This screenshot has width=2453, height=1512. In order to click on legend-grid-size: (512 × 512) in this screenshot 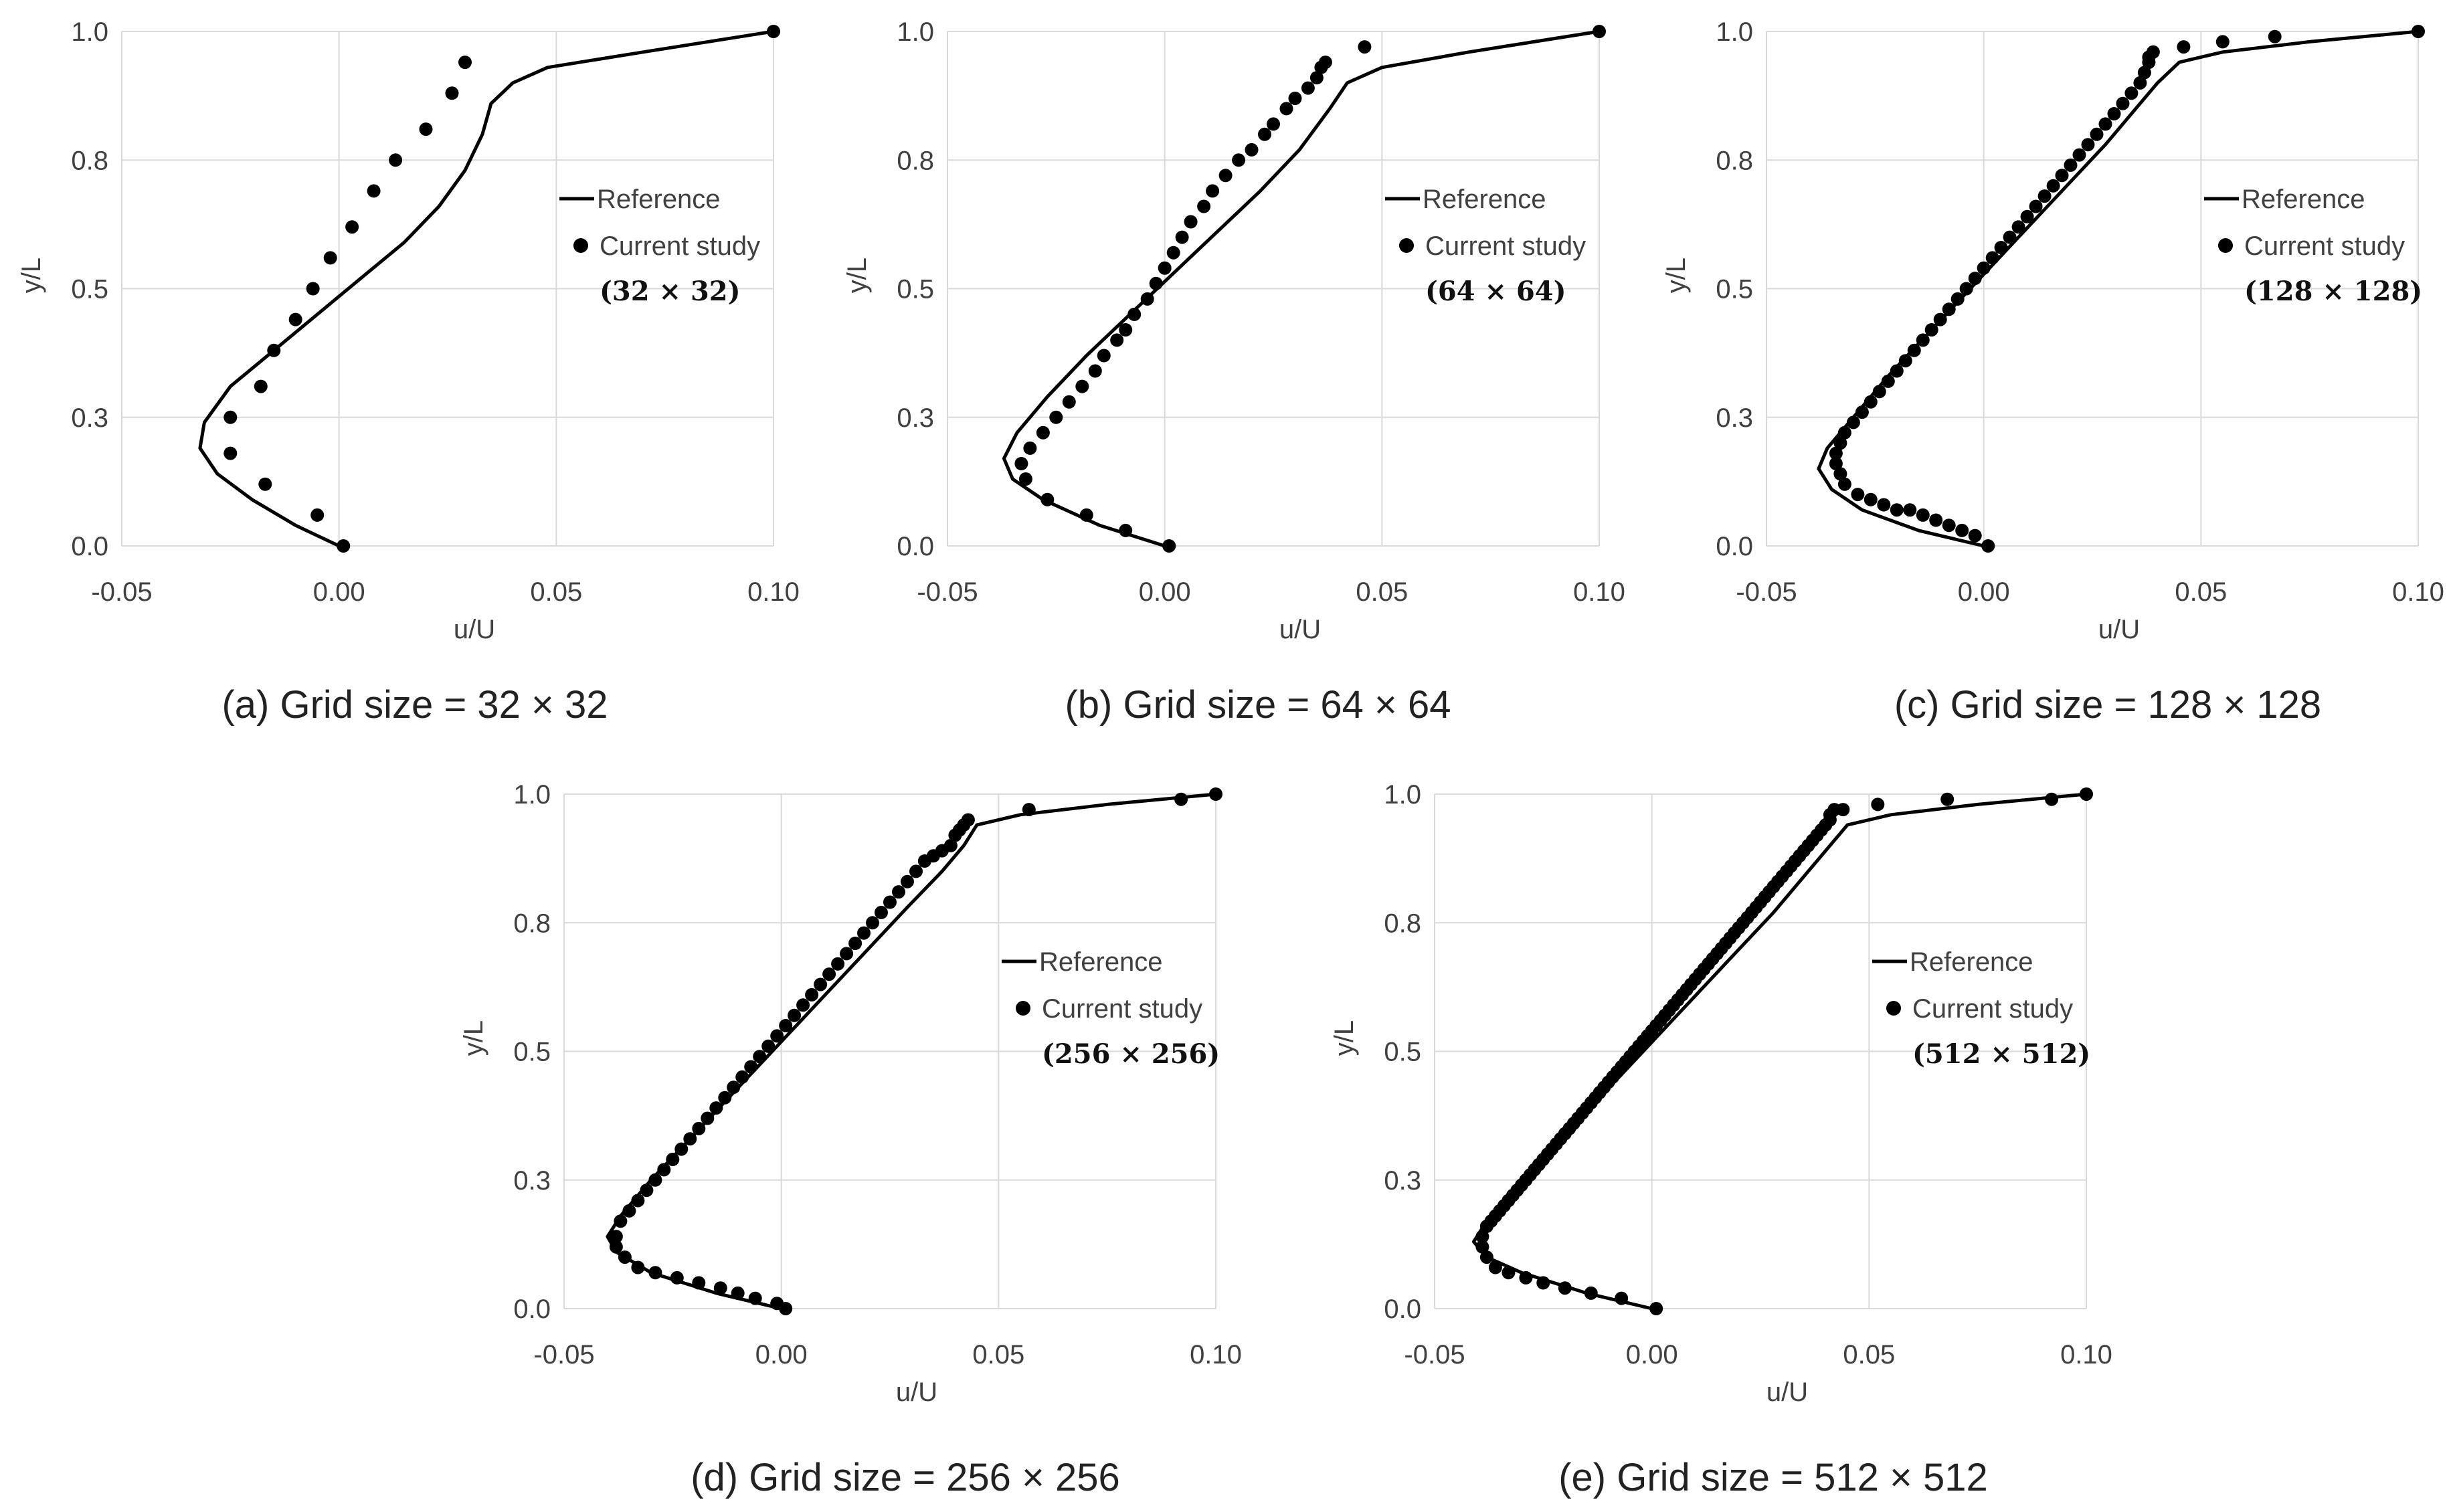, I will do `click(2001, 1054)`.